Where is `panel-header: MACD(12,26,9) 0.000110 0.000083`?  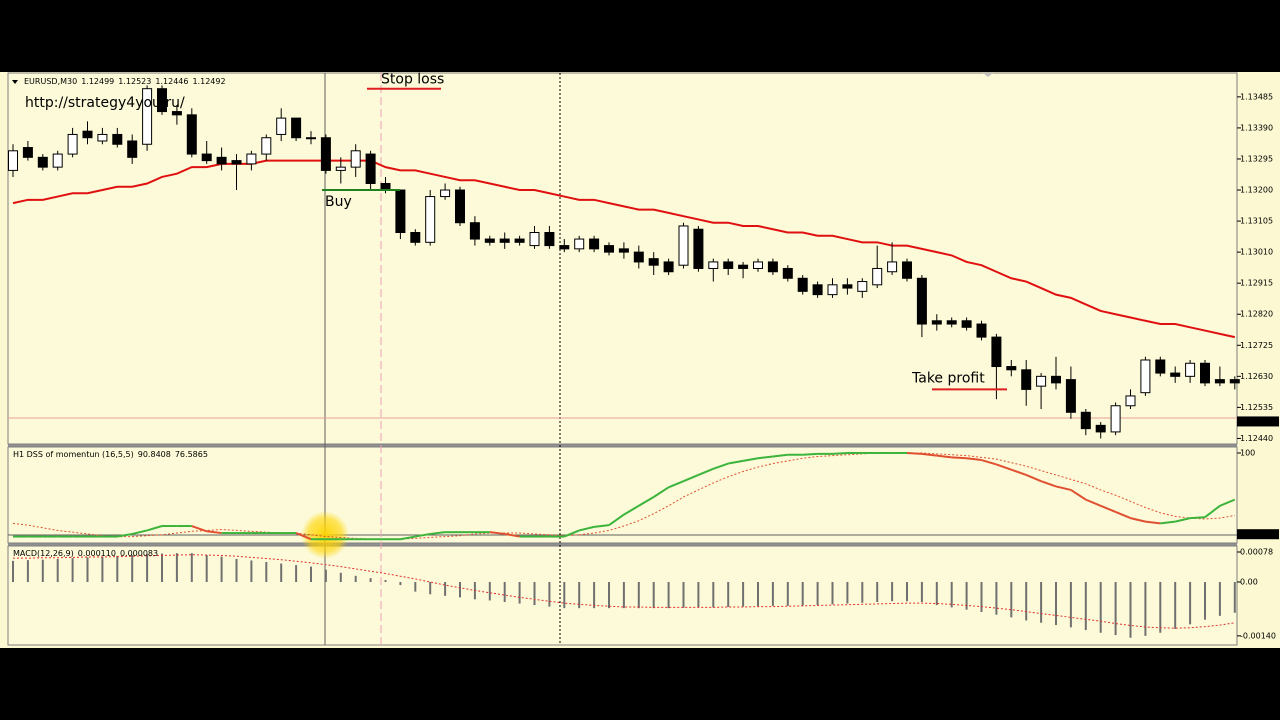 panel-header: MACD(12,26,9) 0.000110 0.000083 is located at coordinates (85, 553).